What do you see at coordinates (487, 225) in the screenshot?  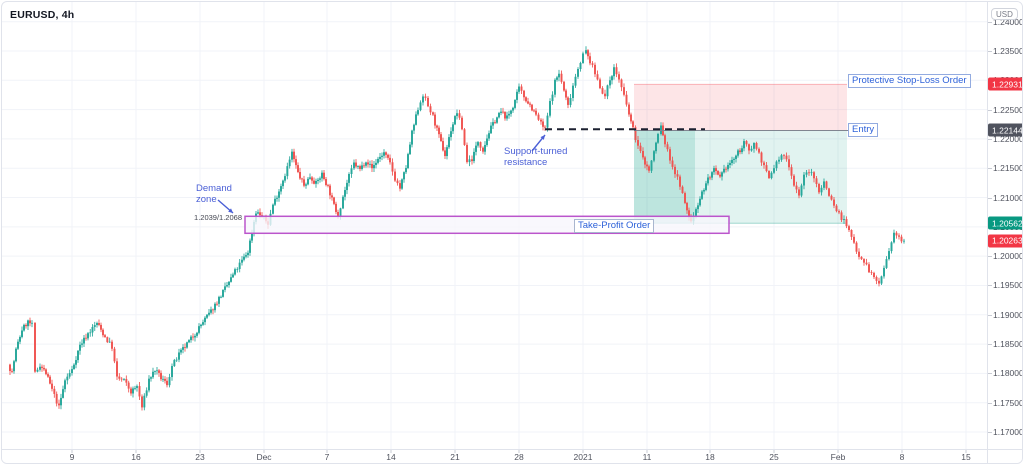 I see `take-profit-rect` at bounding box center [487, 225].